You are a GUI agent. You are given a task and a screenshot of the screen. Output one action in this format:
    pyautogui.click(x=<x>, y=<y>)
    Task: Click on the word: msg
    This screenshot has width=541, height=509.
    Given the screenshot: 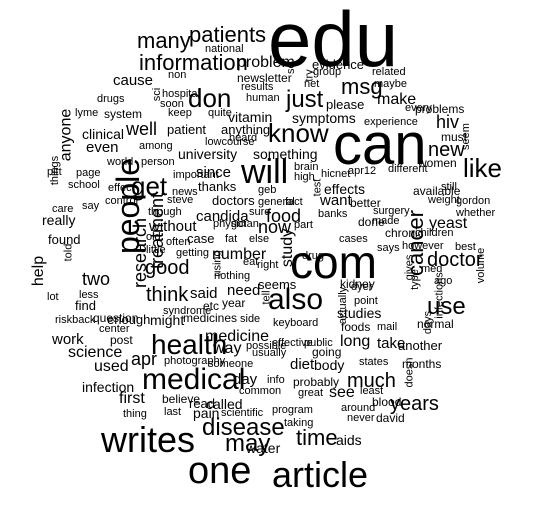 What is the action you would take?
    pyautogui.click(x=362, y=86)
    